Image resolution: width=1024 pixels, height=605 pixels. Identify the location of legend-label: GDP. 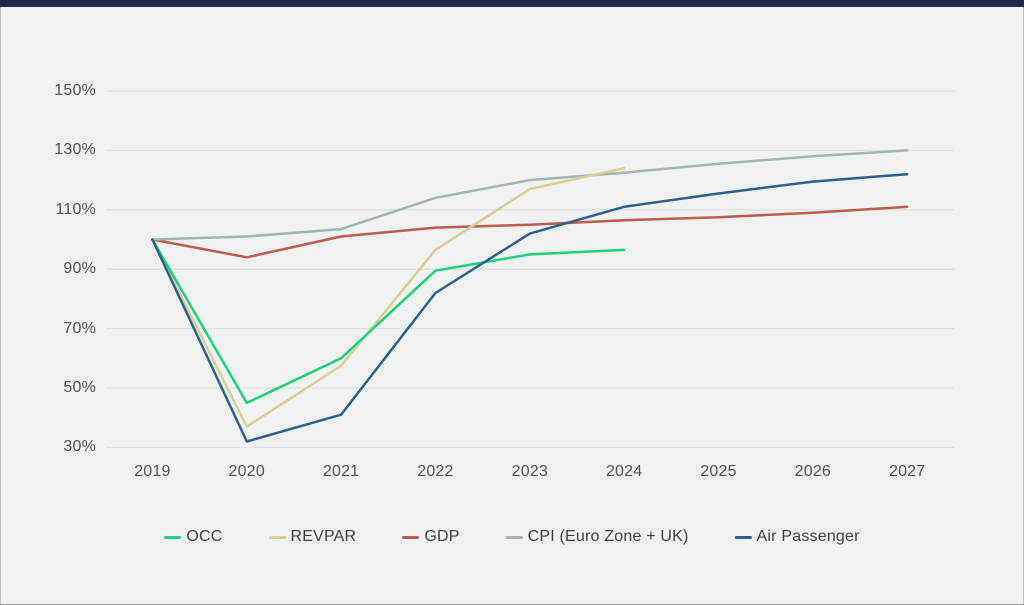
(442, 536).